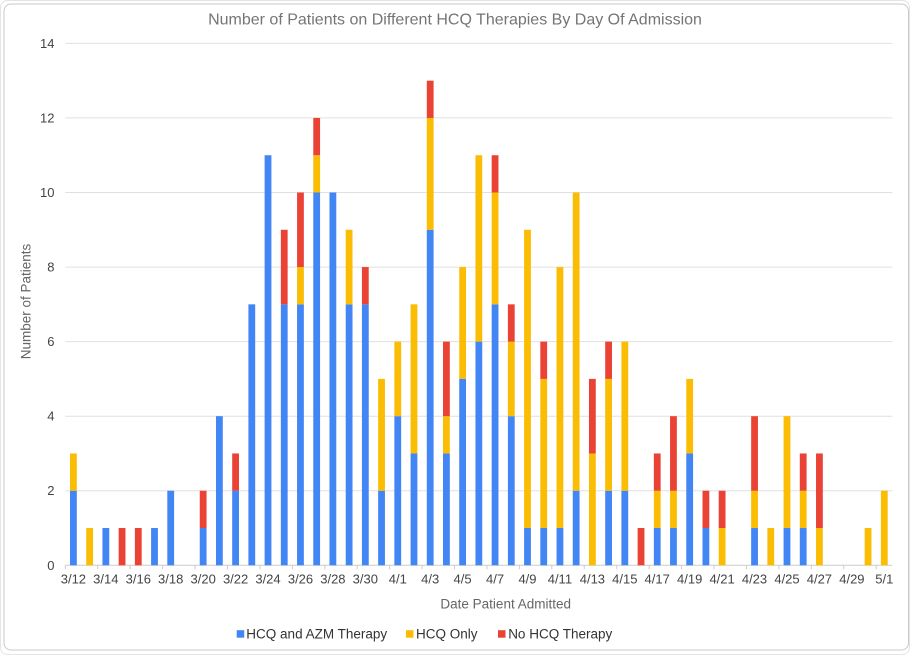  What do you see at coordinates (50, 490) in the screenshot?
I see `svg-text: 2` at bounding box center [50, 490].